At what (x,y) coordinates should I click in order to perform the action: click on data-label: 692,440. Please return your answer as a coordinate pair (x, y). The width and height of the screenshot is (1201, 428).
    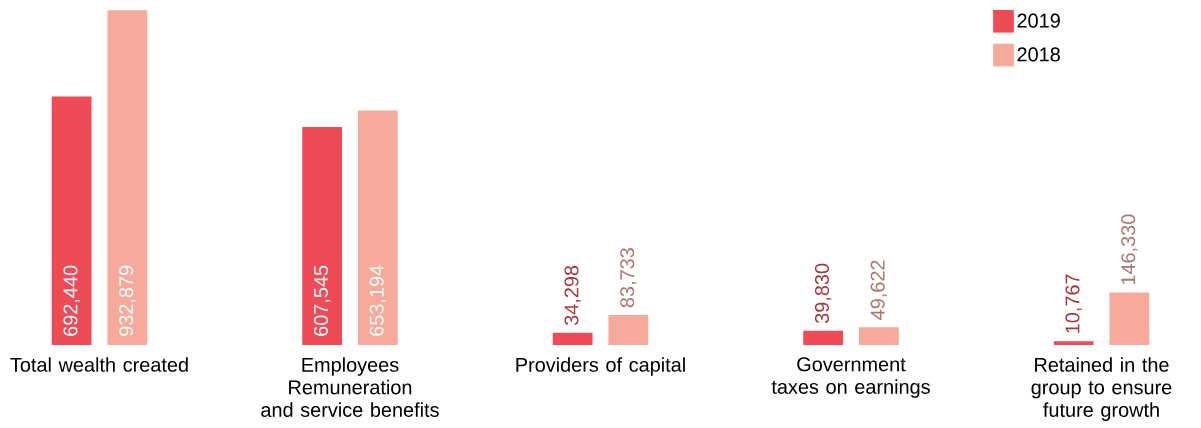
    Looking at the image, I should click on (71, 301).